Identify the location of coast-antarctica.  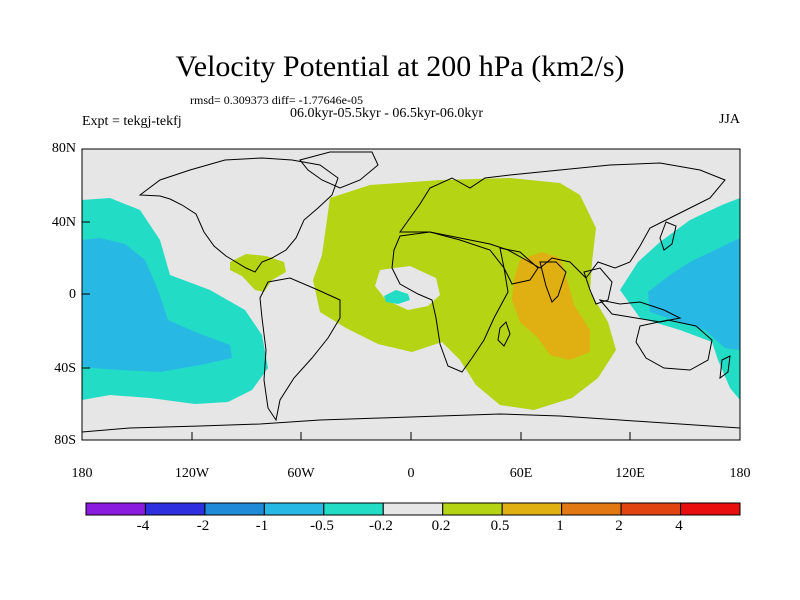
(411, 423).